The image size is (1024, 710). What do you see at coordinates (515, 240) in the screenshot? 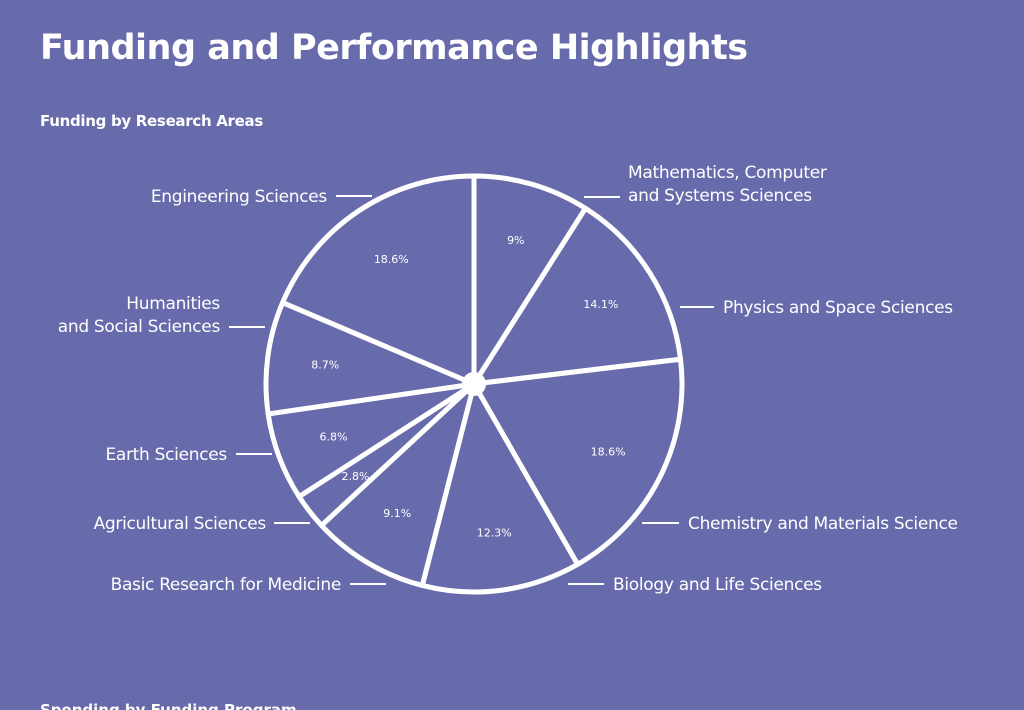
I see `slice-percent-label: 9%` at bounding box center [515, 240].